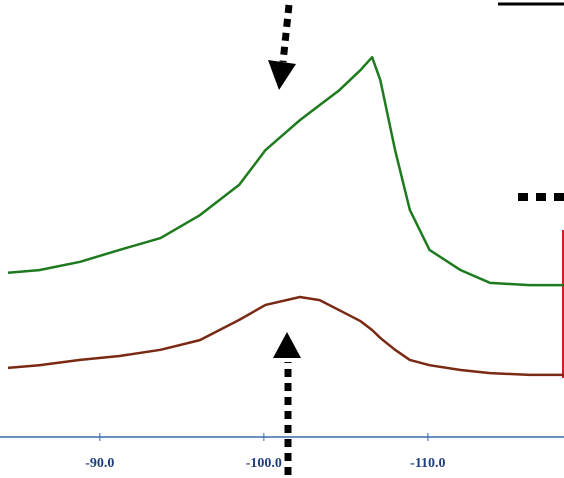 This screenshot has height=478, width=564. What do you see at coordinates (427, 463) in the screenshot?
I see `x-tick-label: -110.0` at bounding box center [427, 463].